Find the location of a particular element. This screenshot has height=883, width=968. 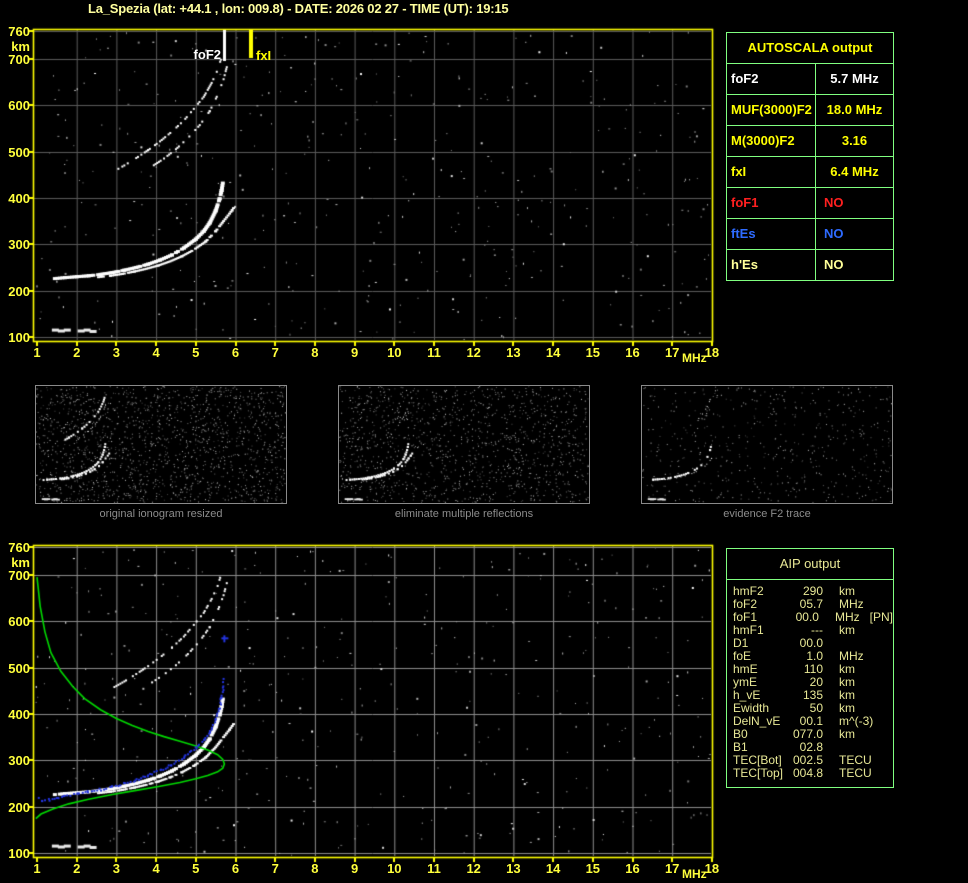

y-tick-label: 400 is located at coordinates (19, 714).